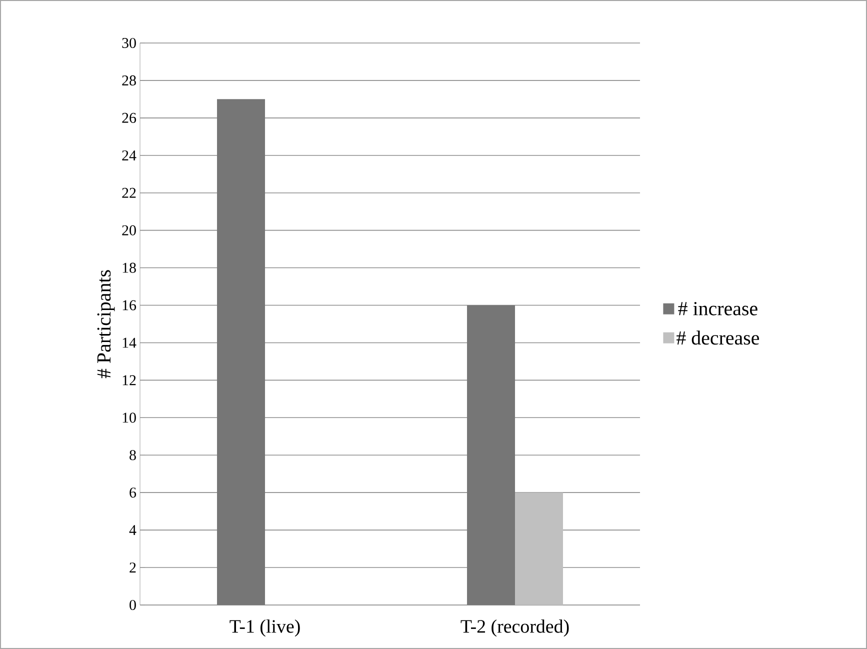 This screenshot has height=649, width=867. I want to click on y-tick-label: 2, so click(133, 567).